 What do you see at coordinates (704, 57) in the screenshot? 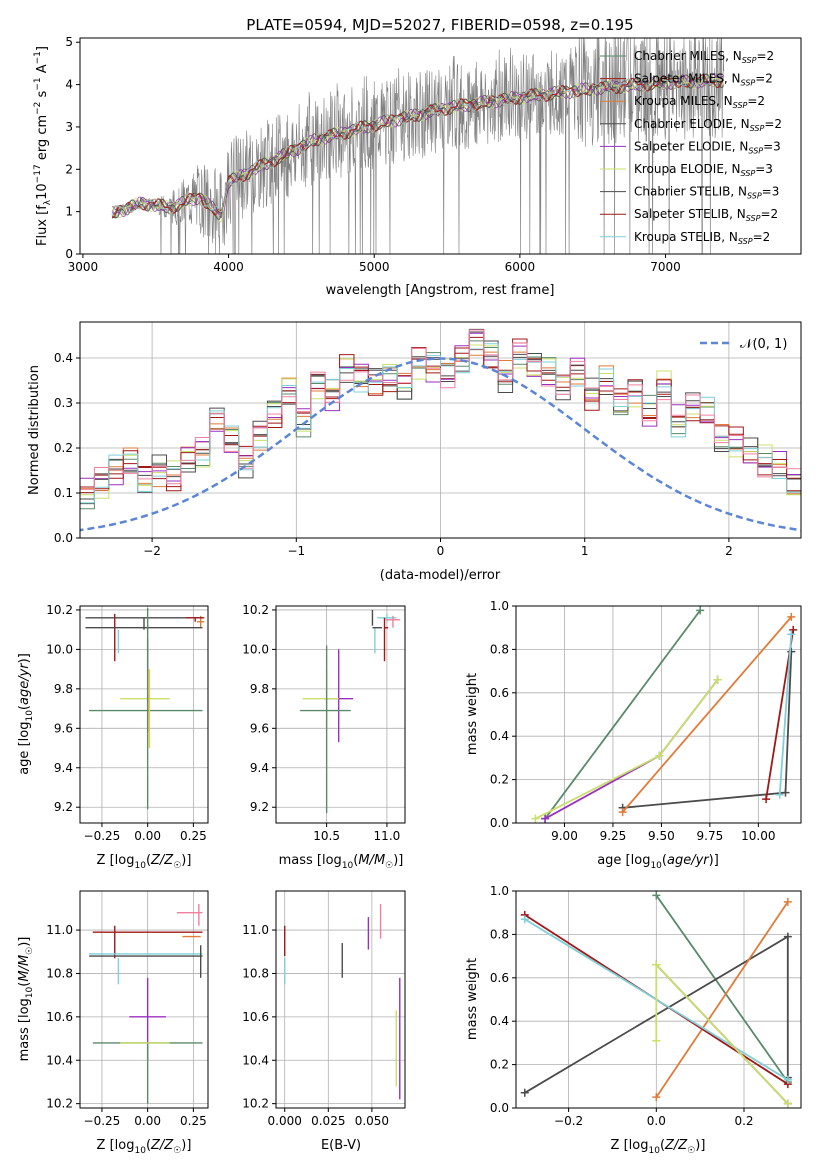
I see `legend-label: Chabrier MILES, NSSP=2` at bounding box center [704, 57].